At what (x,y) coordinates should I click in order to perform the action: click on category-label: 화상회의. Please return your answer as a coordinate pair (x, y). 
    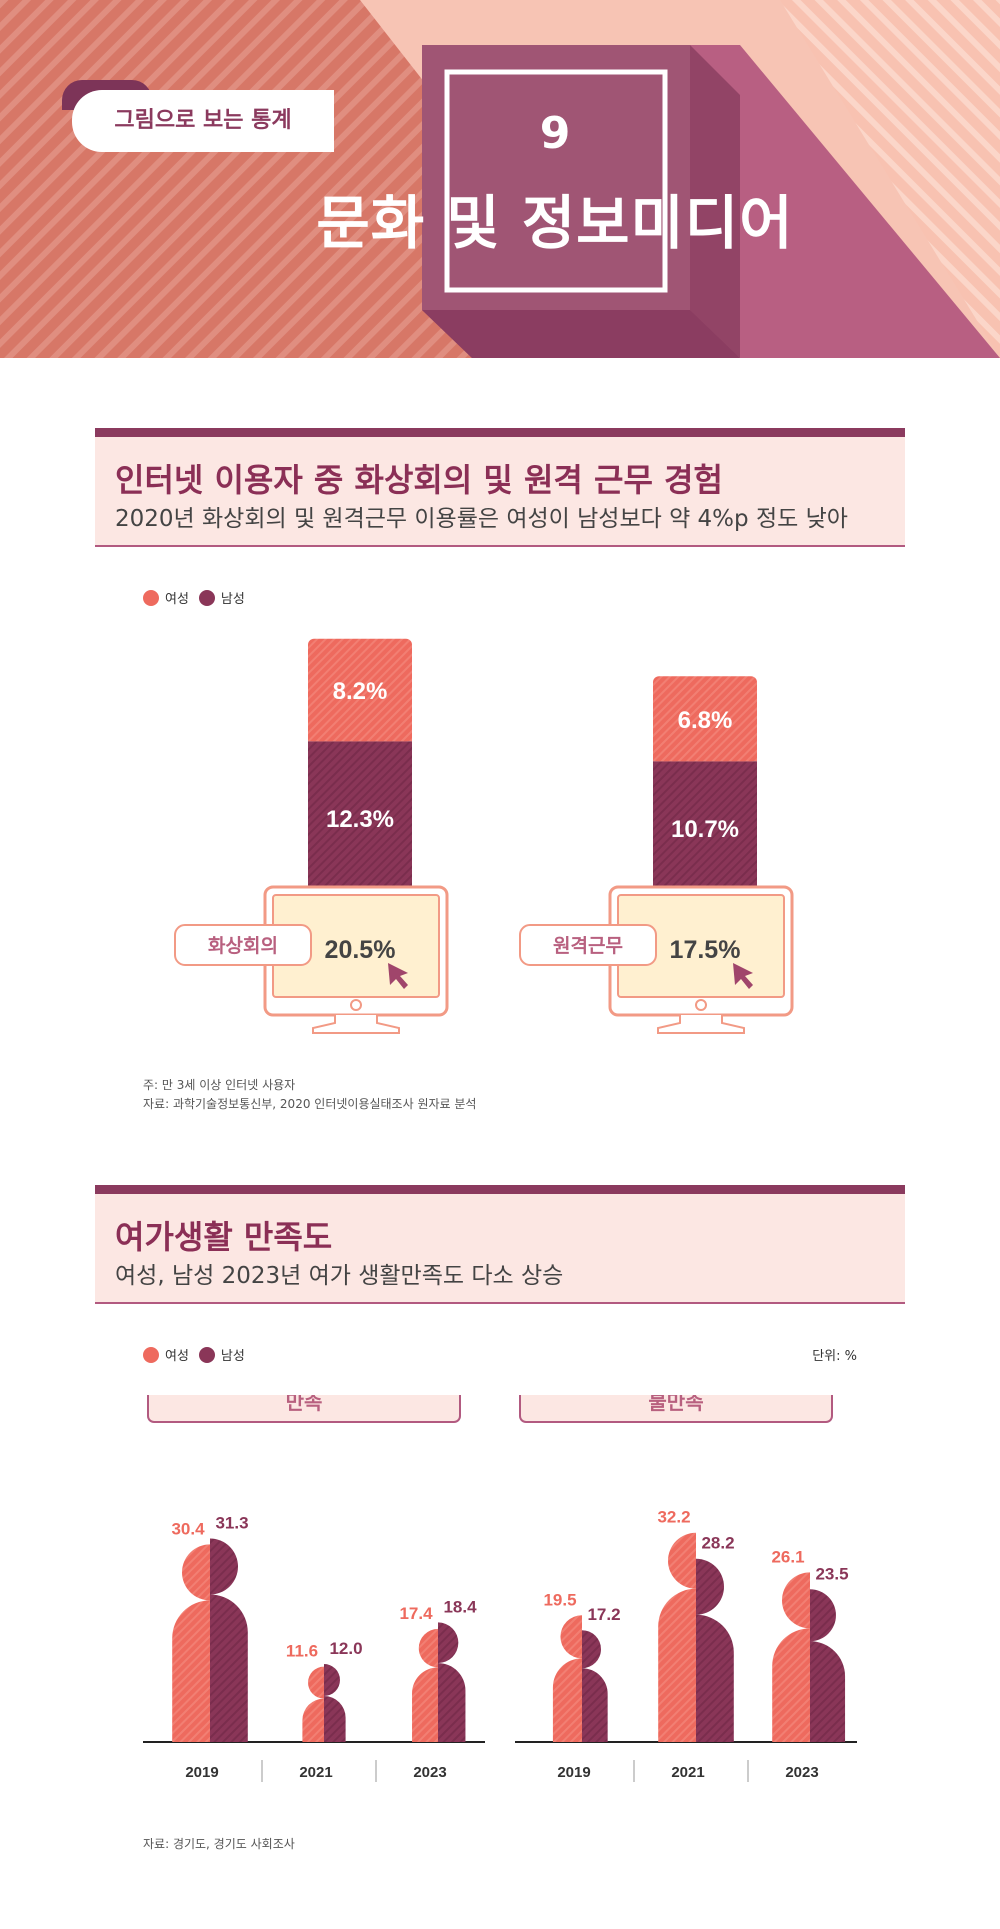
    Looking at the image, I should click on (243, 946).